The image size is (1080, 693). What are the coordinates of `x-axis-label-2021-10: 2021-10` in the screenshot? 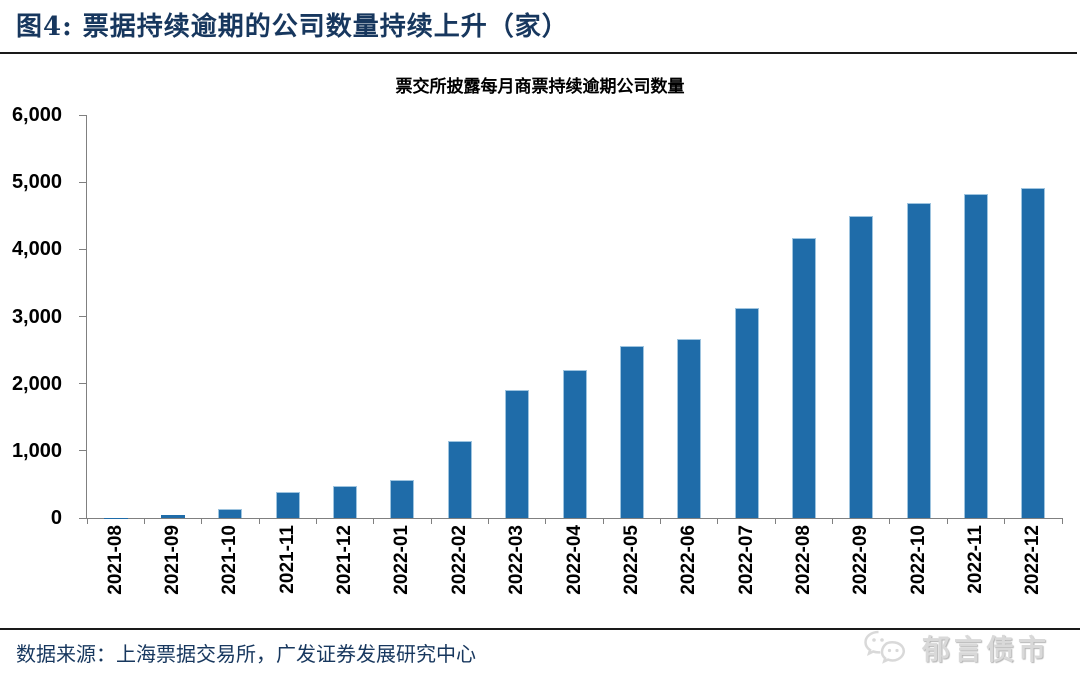 It's located at (230, 560).